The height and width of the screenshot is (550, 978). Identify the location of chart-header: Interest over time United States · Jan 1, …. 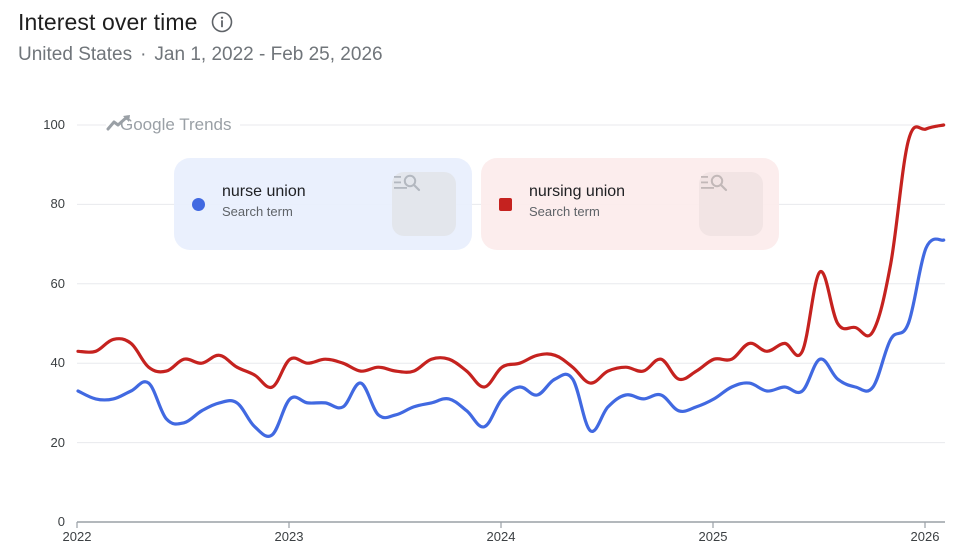
(200, 36).